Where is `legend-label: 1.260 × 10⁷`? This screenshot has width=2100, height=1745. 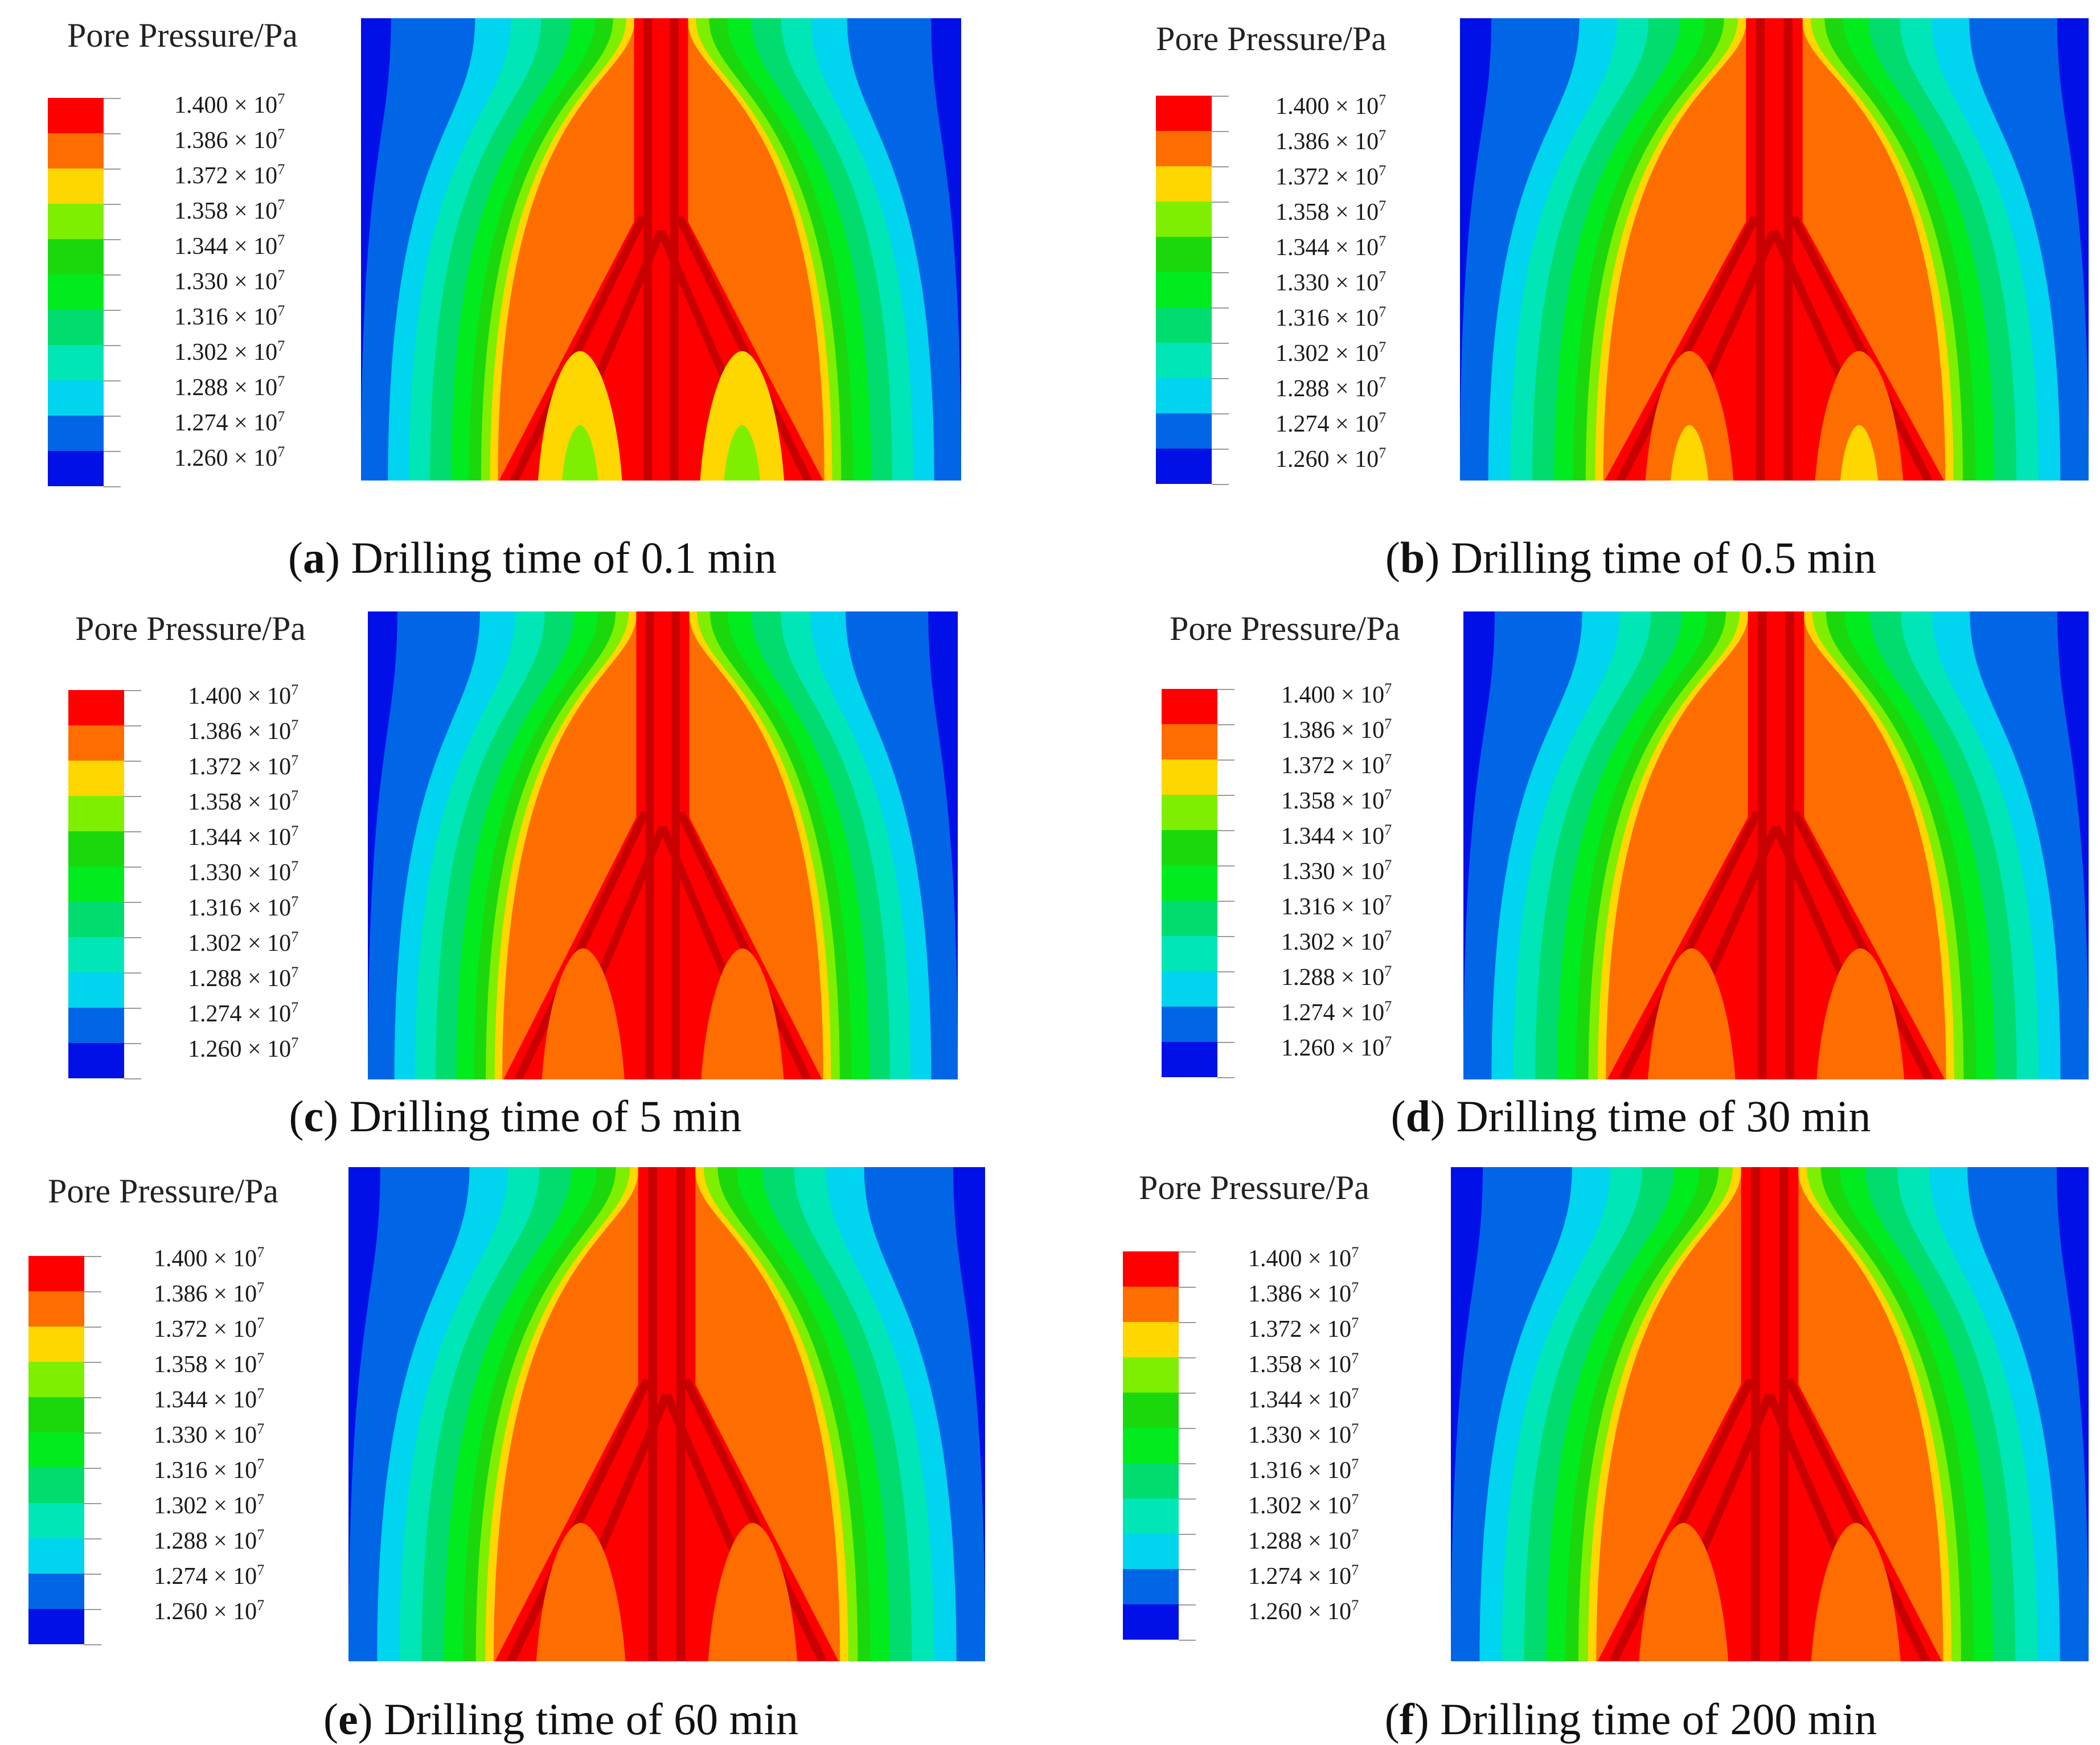
legend-label: 1.260 × 10⁷ is located at coordinates (1336, 1047).